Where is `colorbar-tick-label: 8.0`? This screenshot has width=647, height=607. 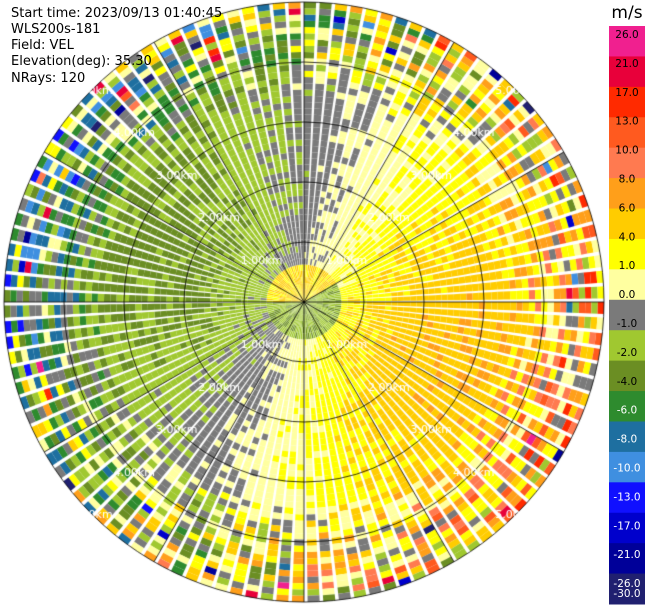
colorbar-tick-label: 8.0 is located at coordinates (627, 180).